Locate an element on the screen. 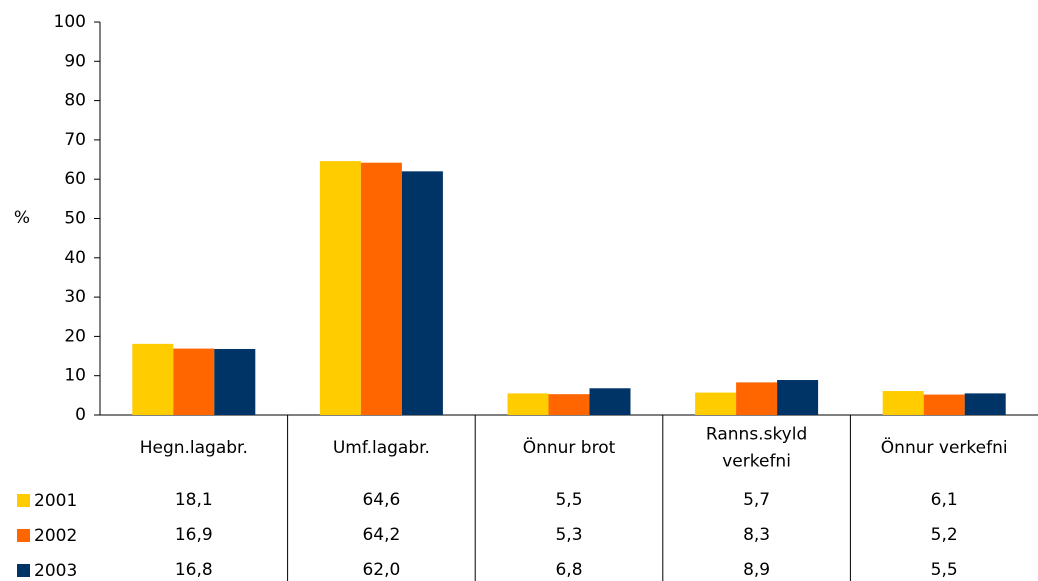  y-tick-label: 30 is located at coordinates (75, 297).